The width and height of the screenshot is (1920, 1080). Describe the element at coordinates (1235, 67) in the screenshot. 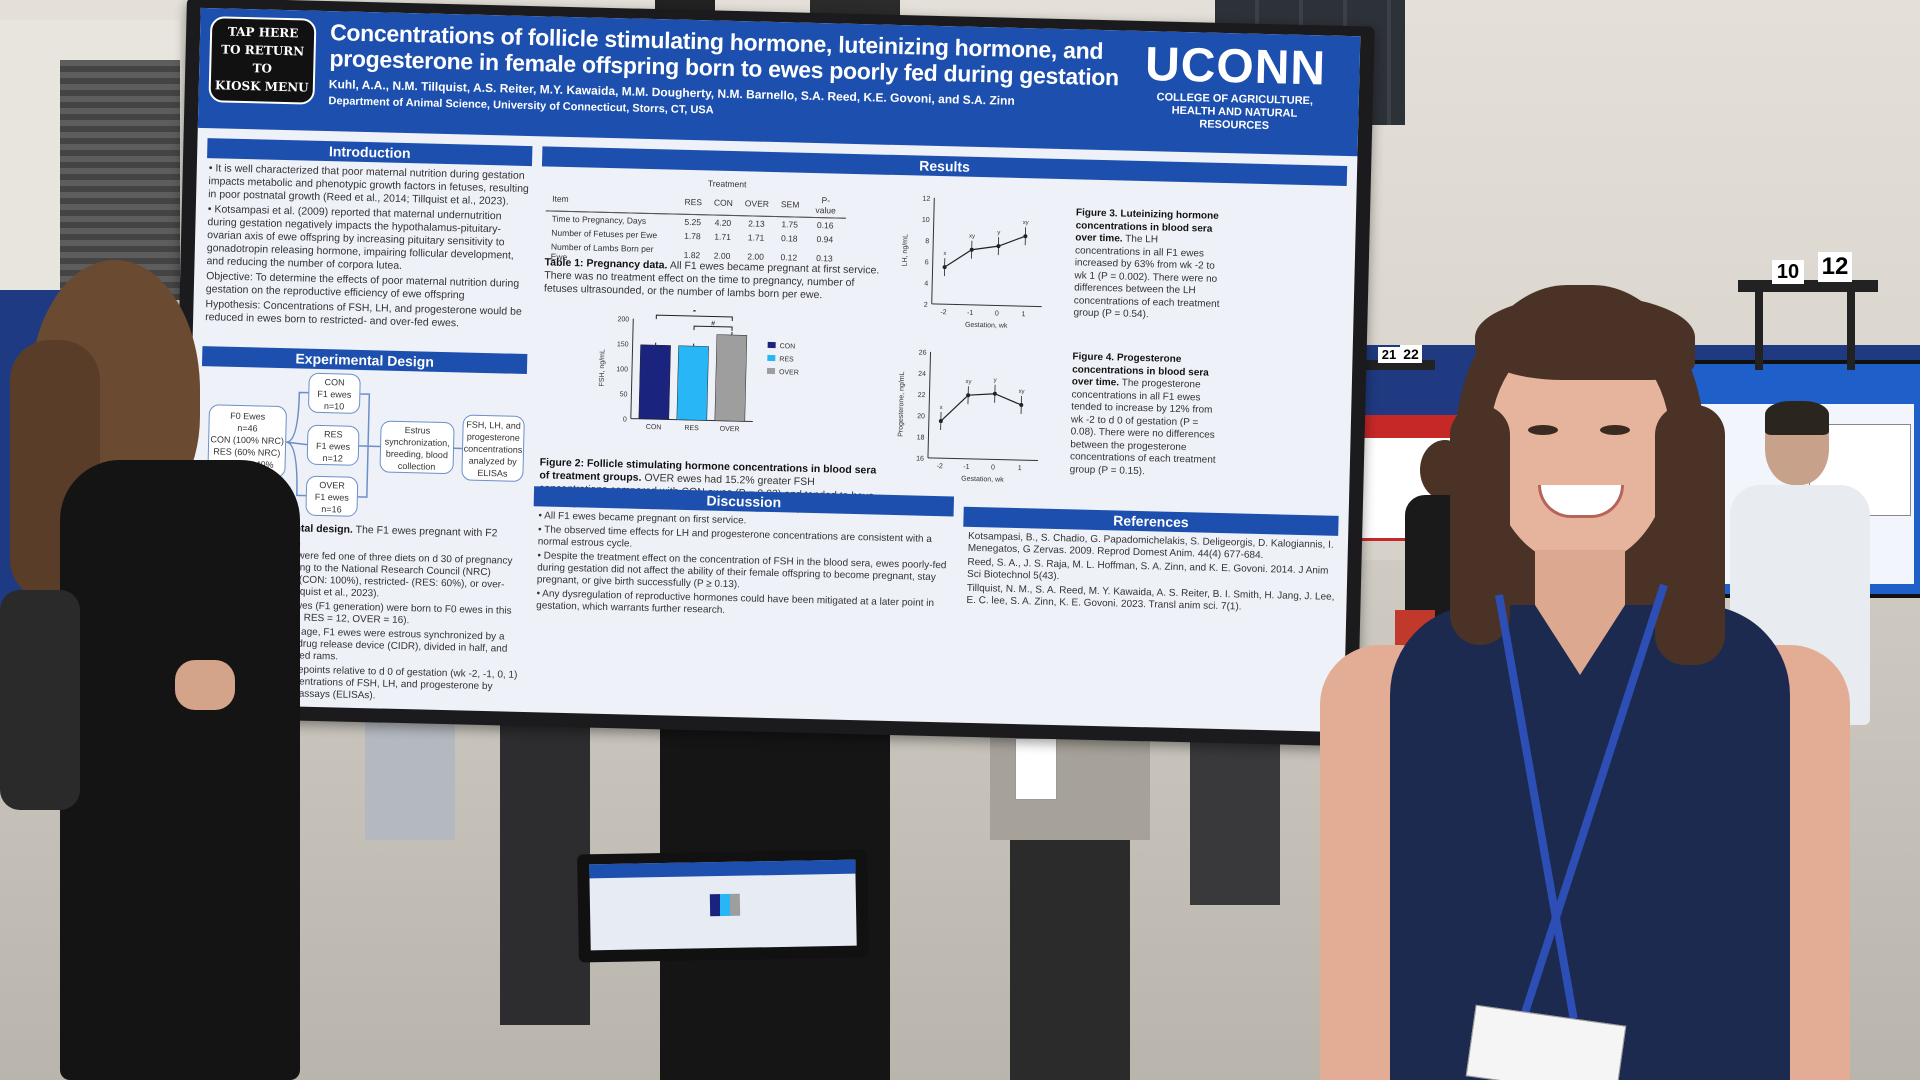

I see `uconn-logo-text: UCONN` at that location.